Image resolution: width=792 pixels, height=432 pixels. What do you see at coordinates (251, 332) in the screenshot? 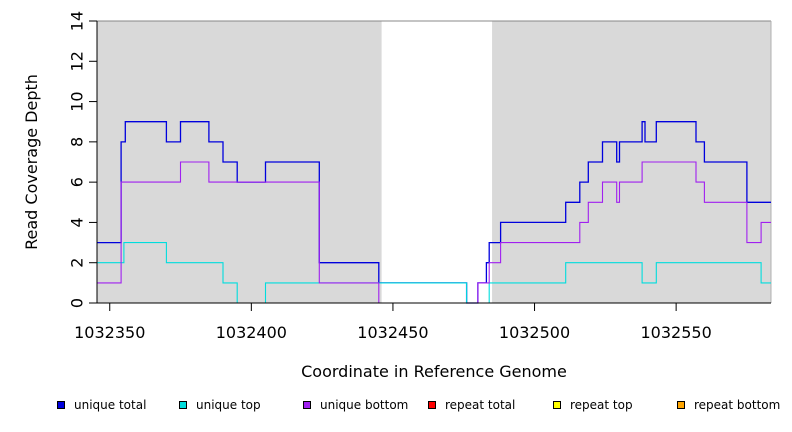
I see `x-tick-label: 1032400` at bounding box center [251, 332].